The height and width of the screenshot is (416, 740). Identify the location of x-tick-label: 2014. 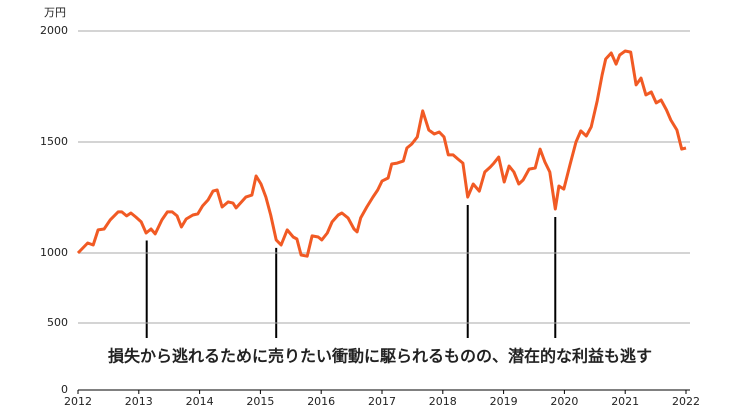
(200, 401).